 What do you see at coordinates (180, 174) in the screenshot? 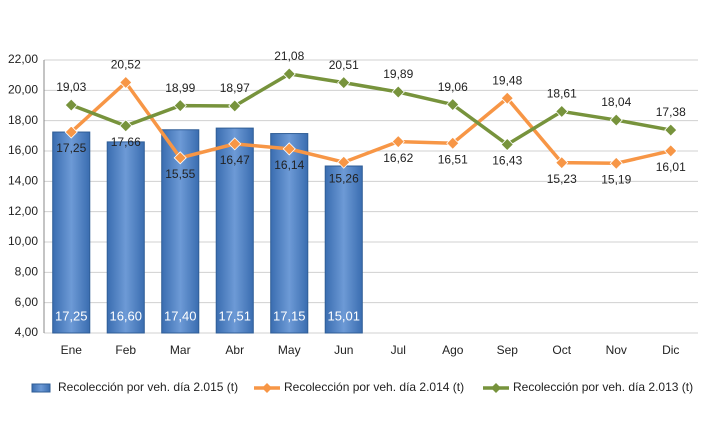
I see `data-label: 15,55` at bounding box center [180, 174].